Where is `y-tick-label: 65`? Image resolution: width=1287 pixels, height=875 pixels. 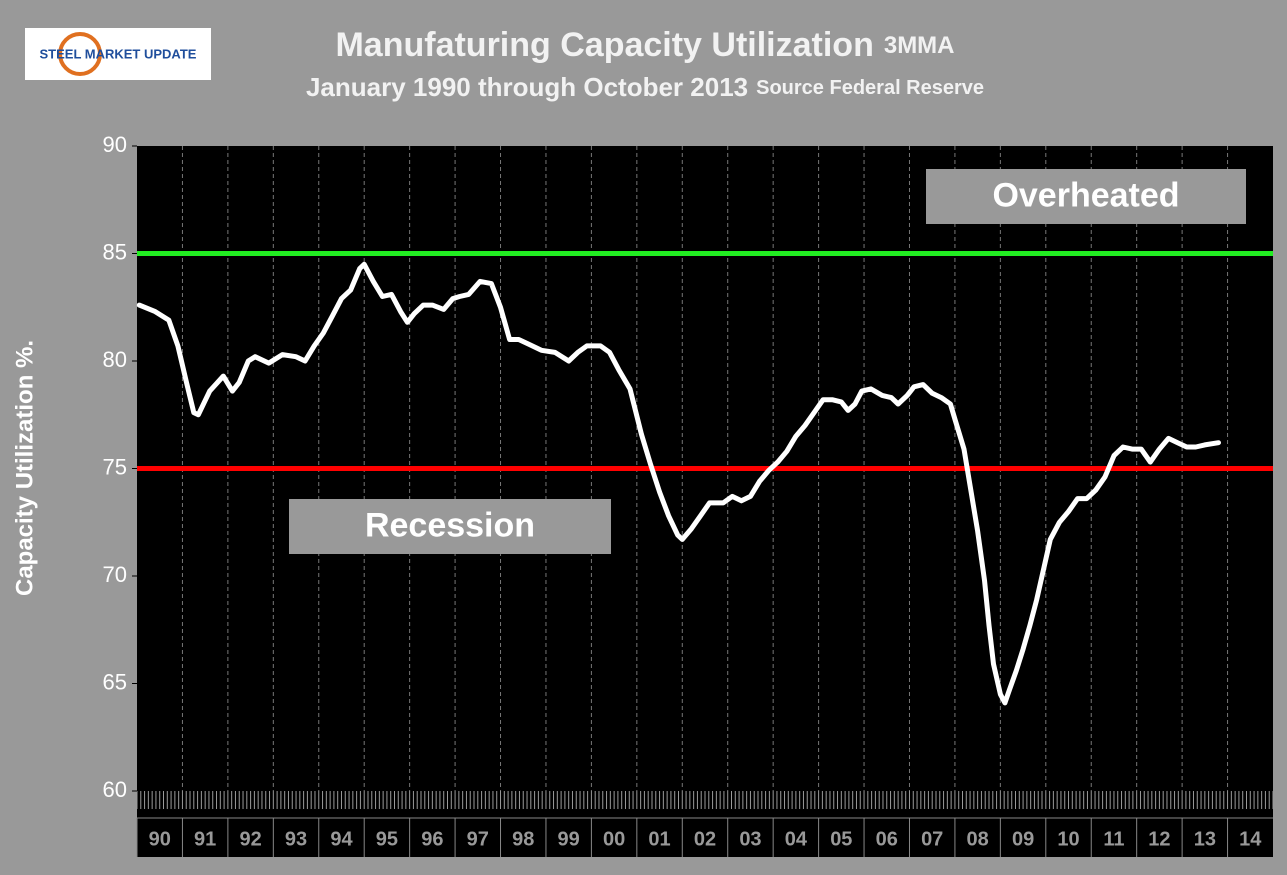 y-tick-label: 65 is located at coordinates (115, 681).